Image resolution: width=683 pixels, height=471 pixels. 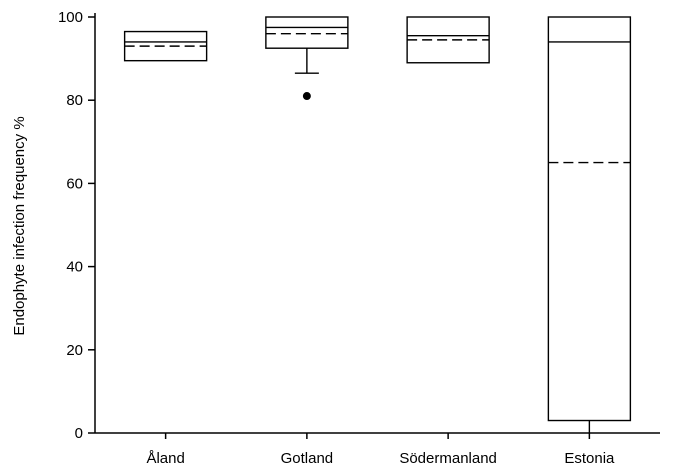 What do you see at coordinates (74, 350) in the screenshot?
I see `y-tick-label: 20` at bounding box center [74, 350].